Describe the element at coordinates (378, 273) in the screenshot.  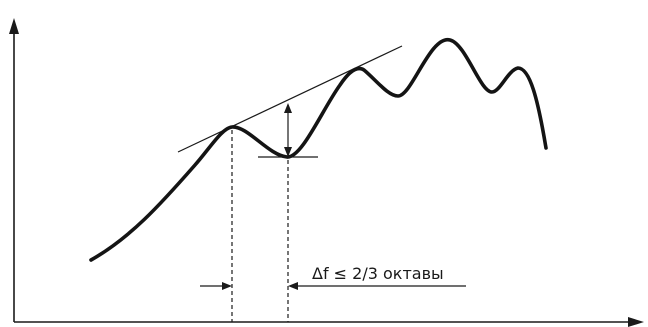
I see `interval-label: Δf ≤ 2/3 октавы` at that location.